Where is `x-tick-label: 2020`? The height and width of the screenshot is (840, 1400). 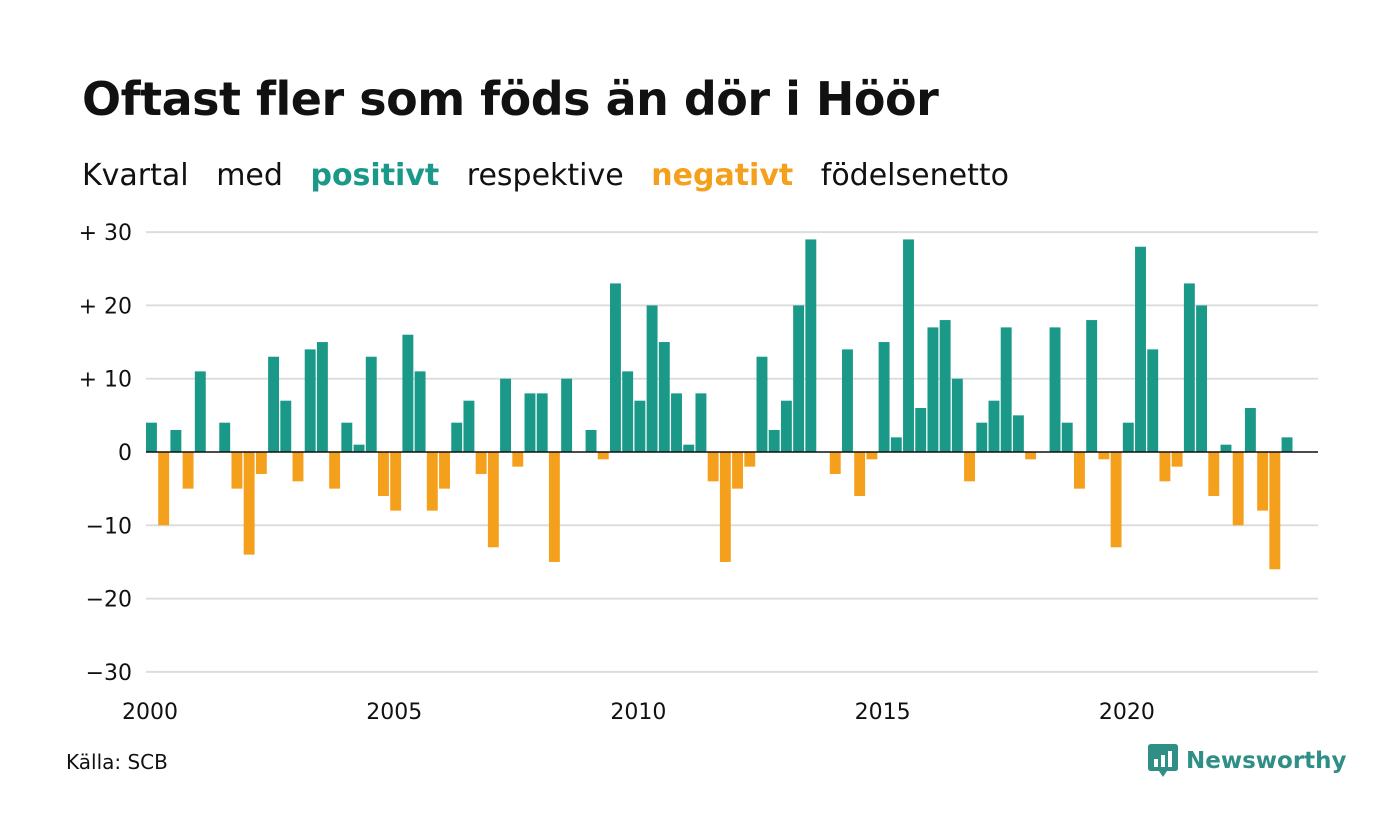 x-tick-label: 2020 is located at coordinates (1127, 712).